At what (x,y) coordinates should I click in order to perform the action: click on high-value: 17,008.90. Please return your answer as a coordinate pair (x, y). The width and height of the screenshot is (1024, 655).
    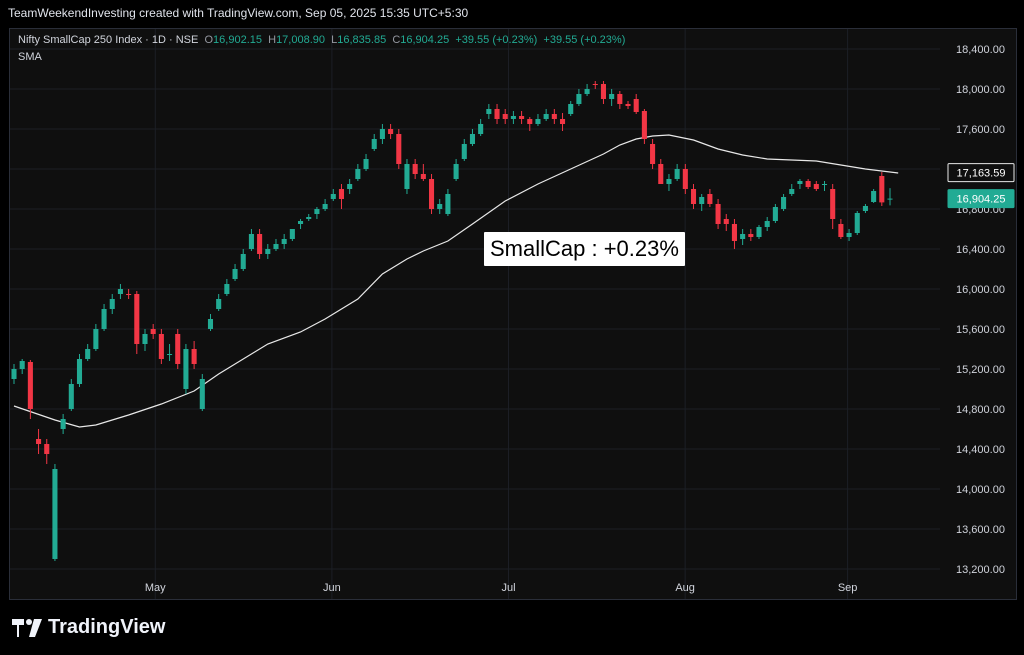
    Looking at the image, I should click on (300, 40).